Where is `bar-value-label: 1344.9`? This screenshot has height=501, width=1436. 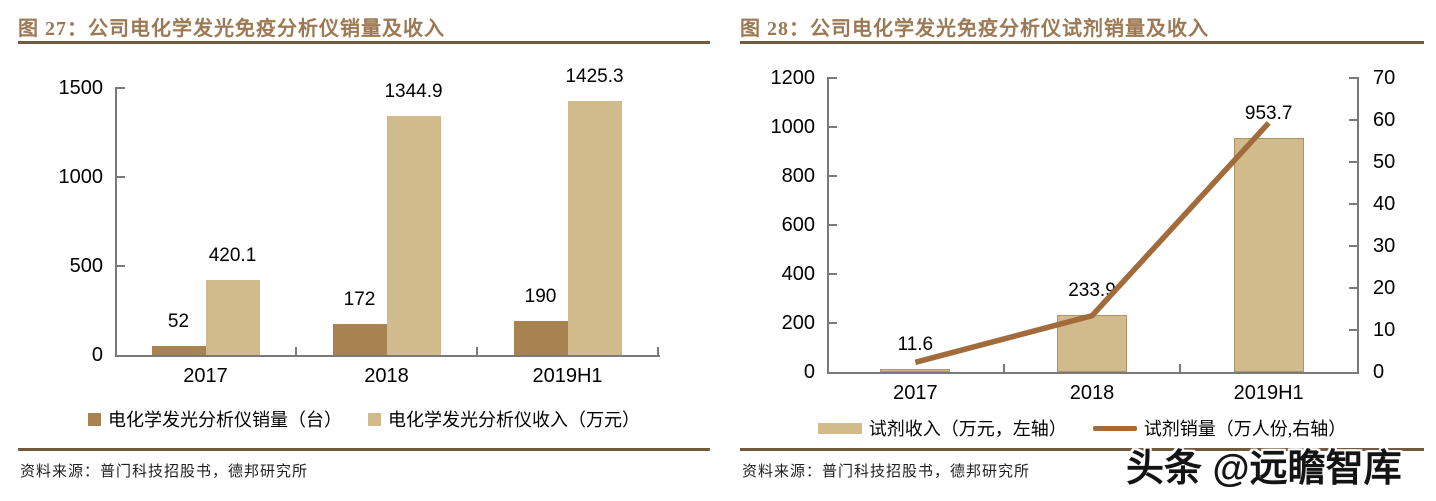 bar-value-label: 1344.9 is located at coordinates (413, 91).